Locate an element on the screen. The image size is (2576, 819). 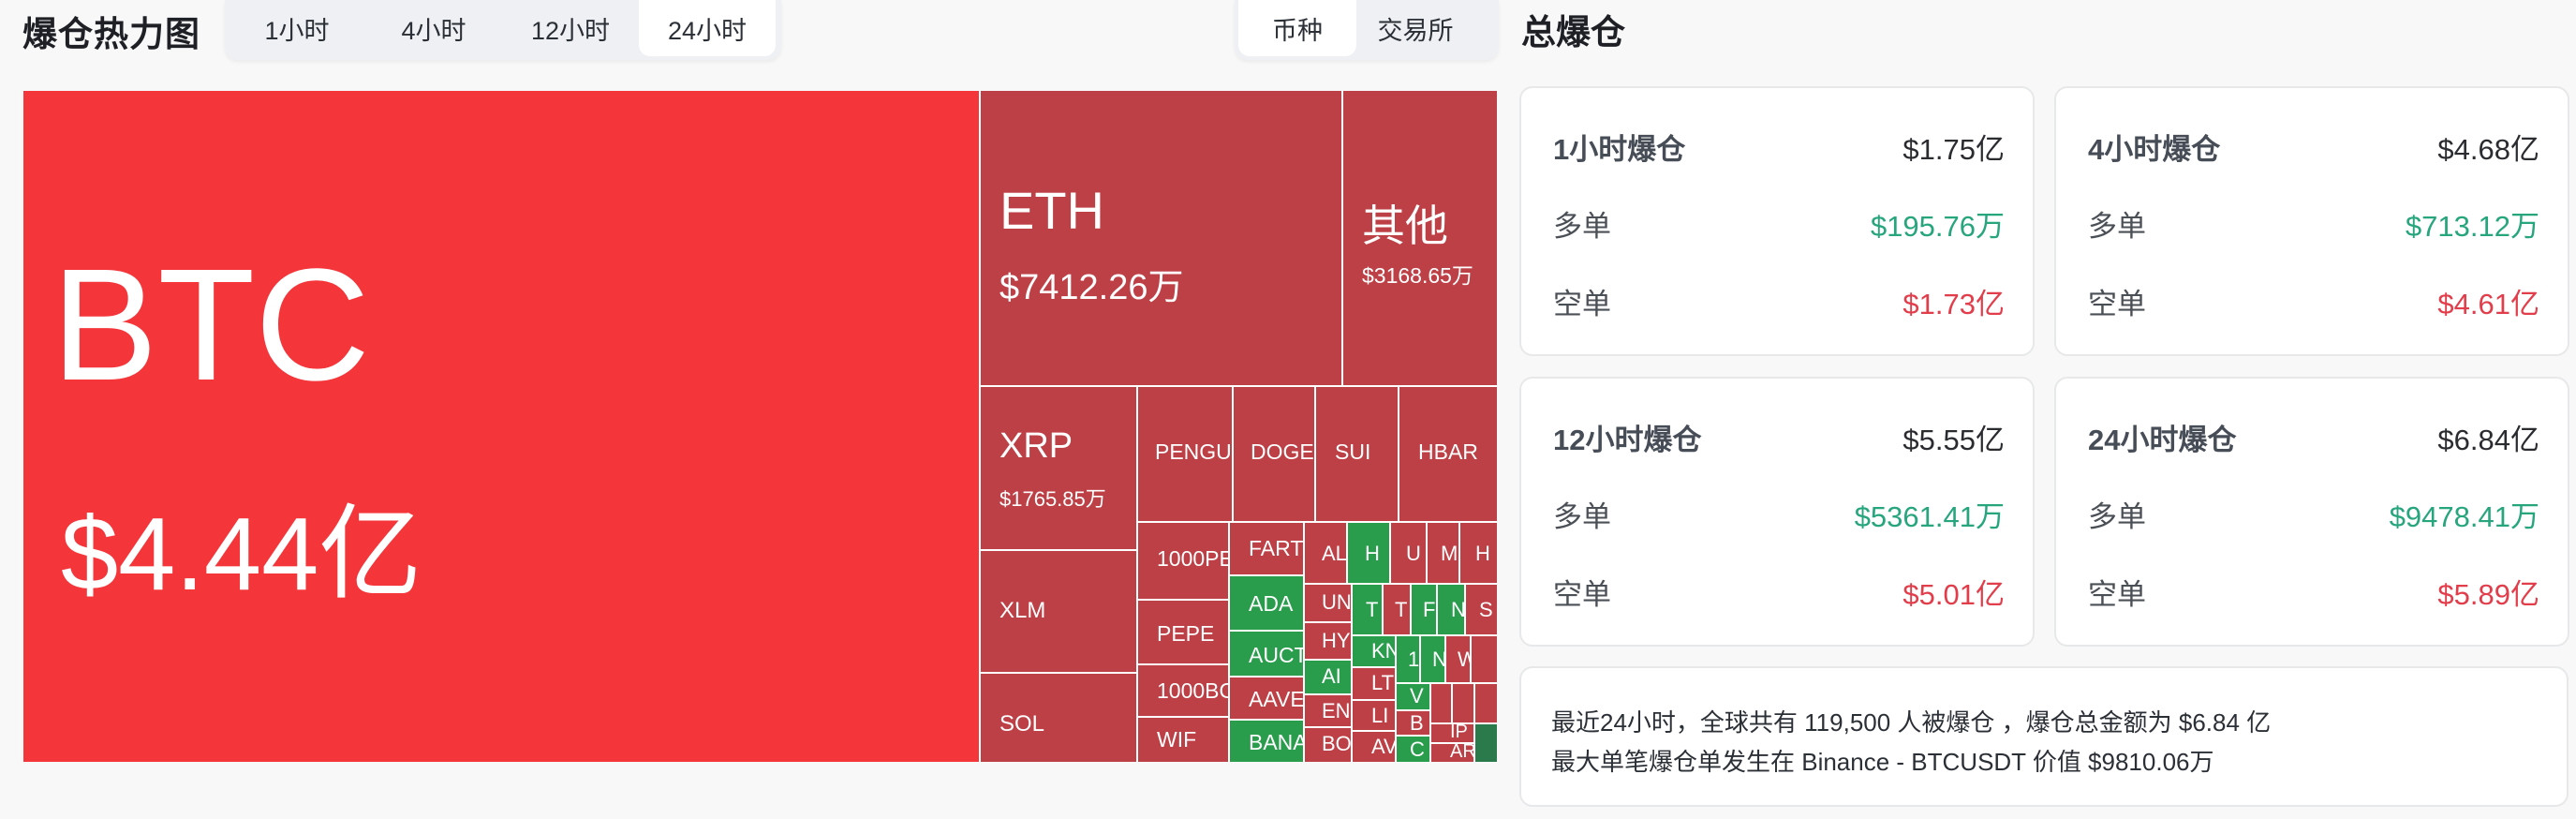
treemap-cell-misc4 is located at coordinates (1486, 703).